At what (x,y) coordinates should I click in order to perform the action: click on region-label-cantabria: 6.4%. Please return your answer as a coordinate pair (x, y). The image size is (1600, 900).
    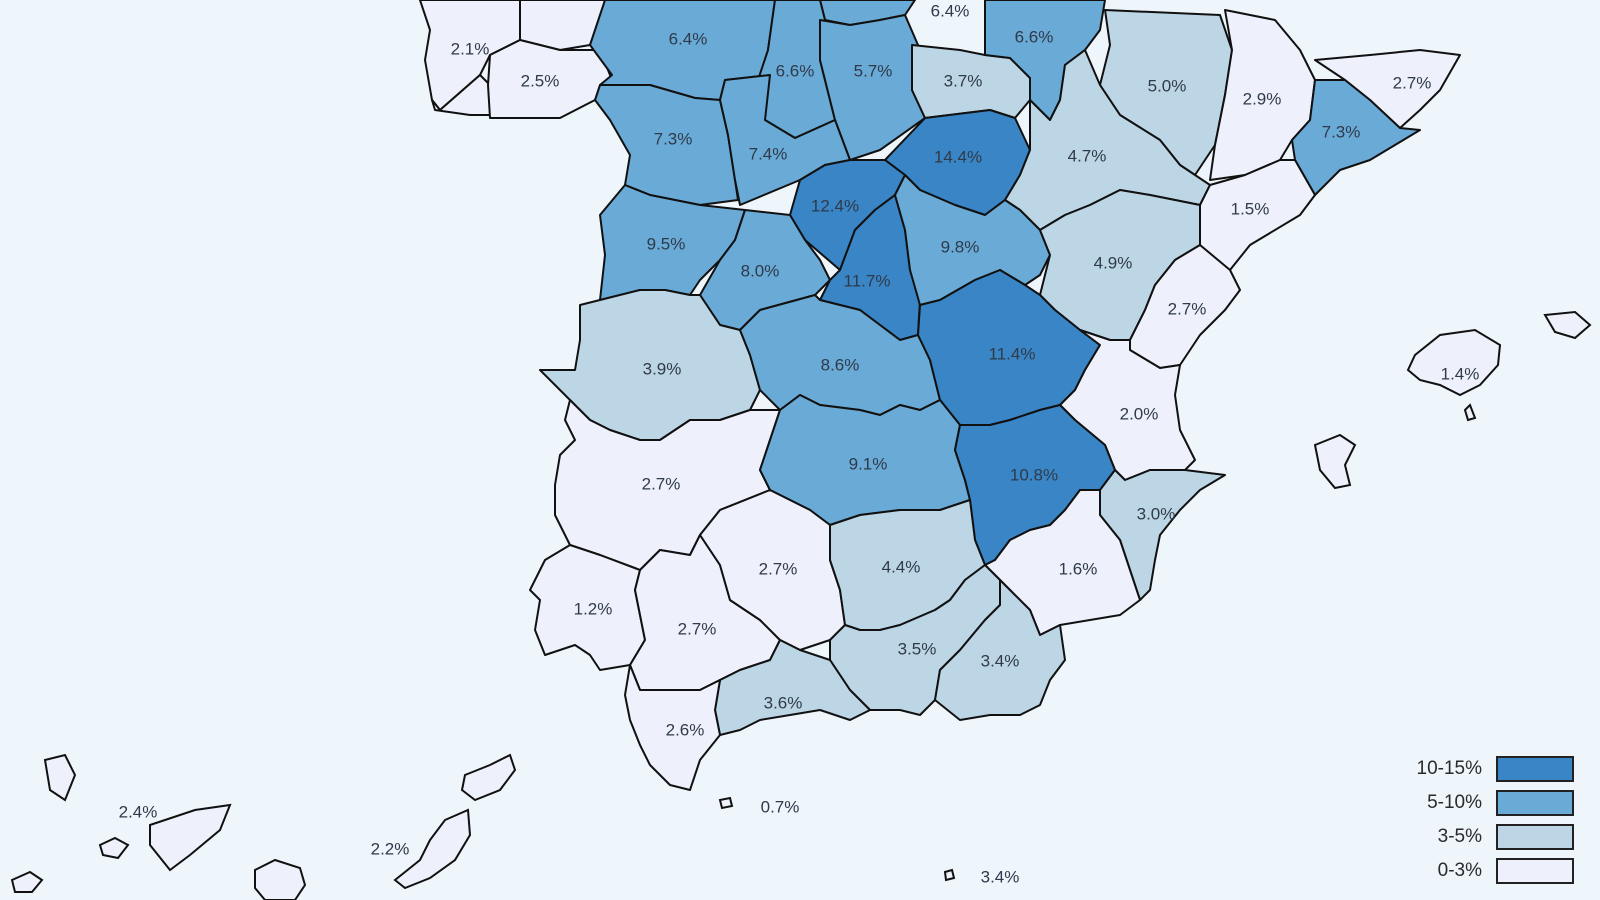
    Looking at the image, I should click on (950, 10).